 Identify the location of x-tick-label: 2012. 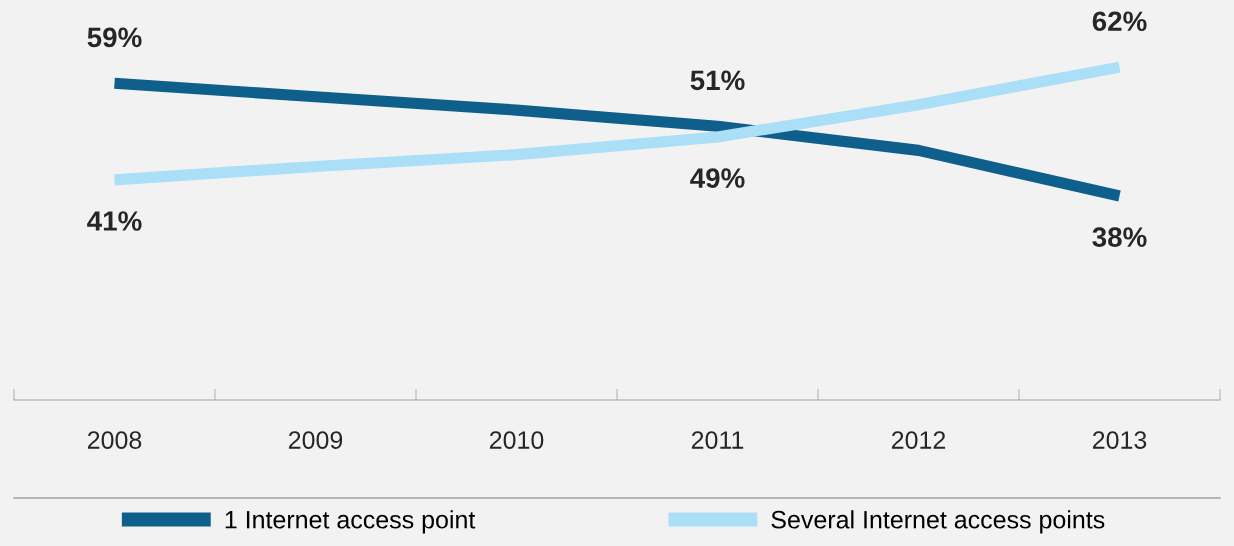
(918, 440).